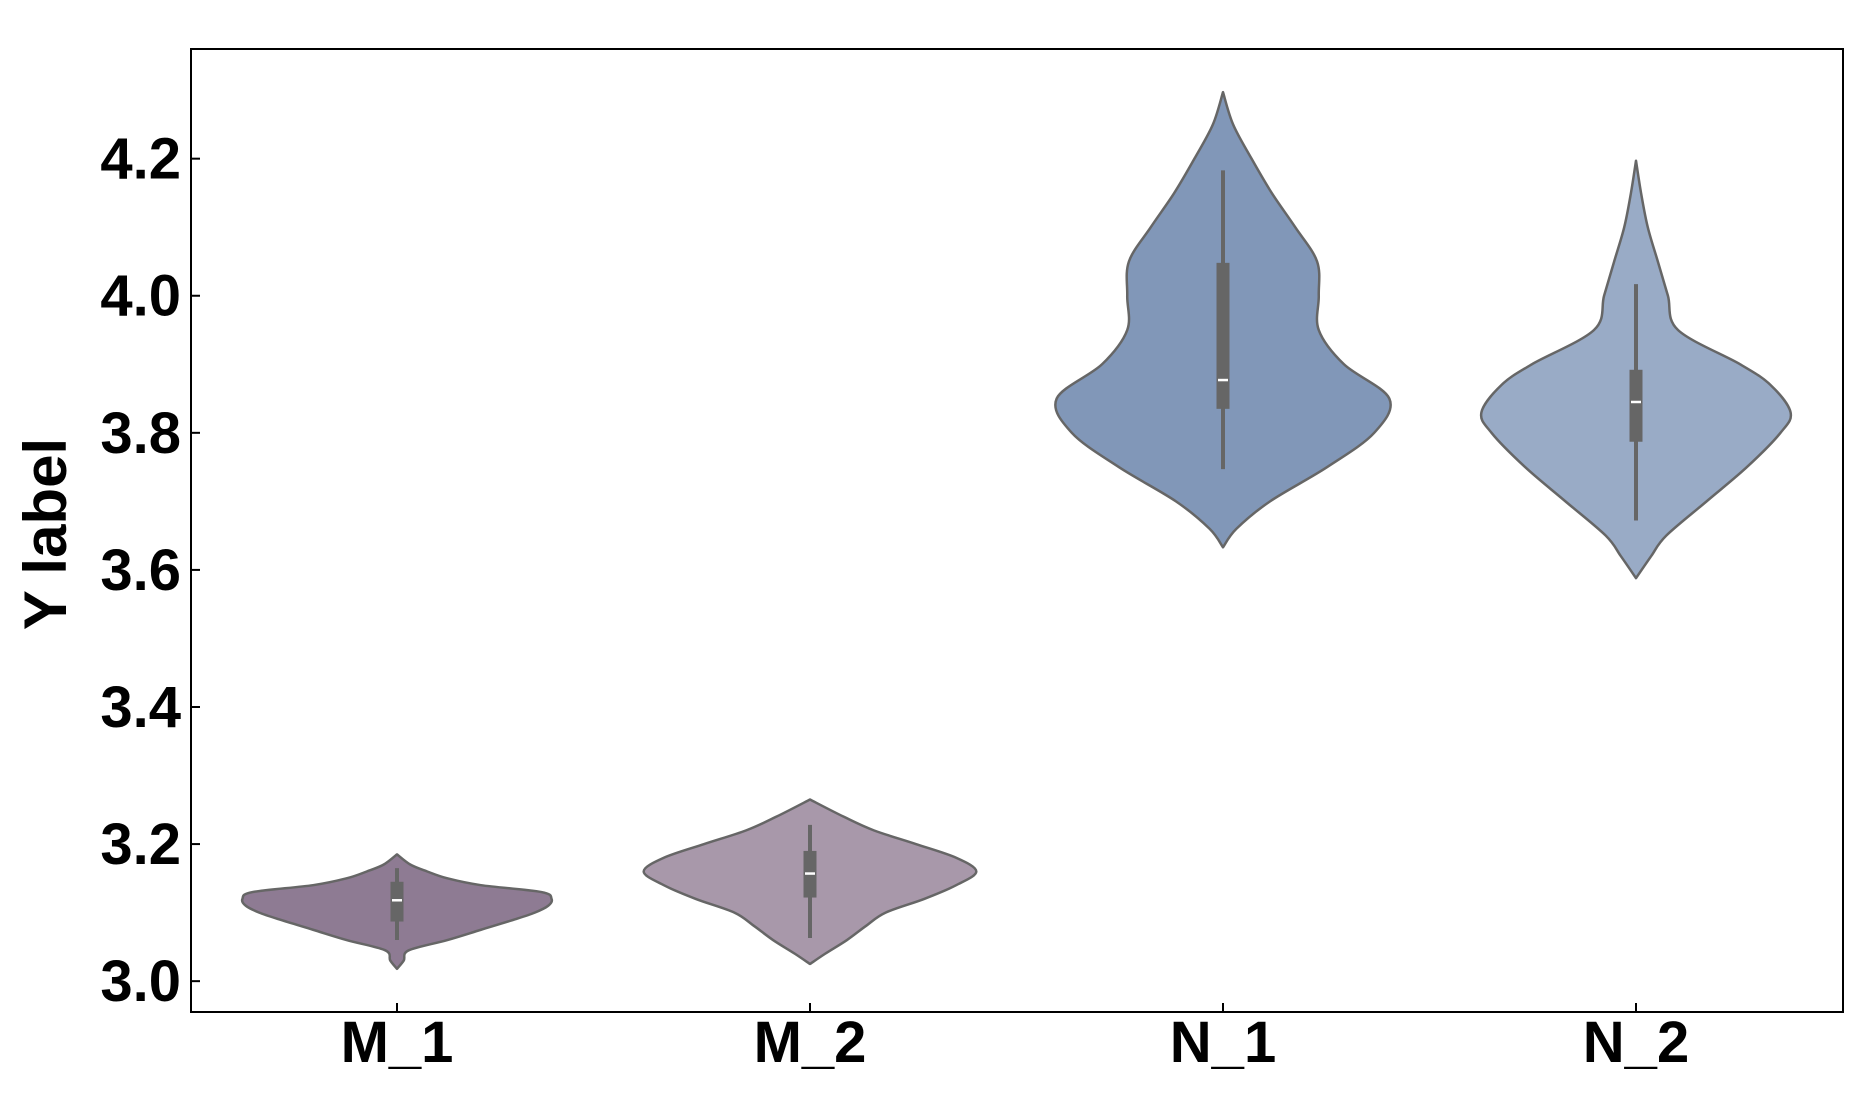  Describe the element at coordinates (140, 433) in the screenshot. I see `y-tick-label: 3.8` at that location.